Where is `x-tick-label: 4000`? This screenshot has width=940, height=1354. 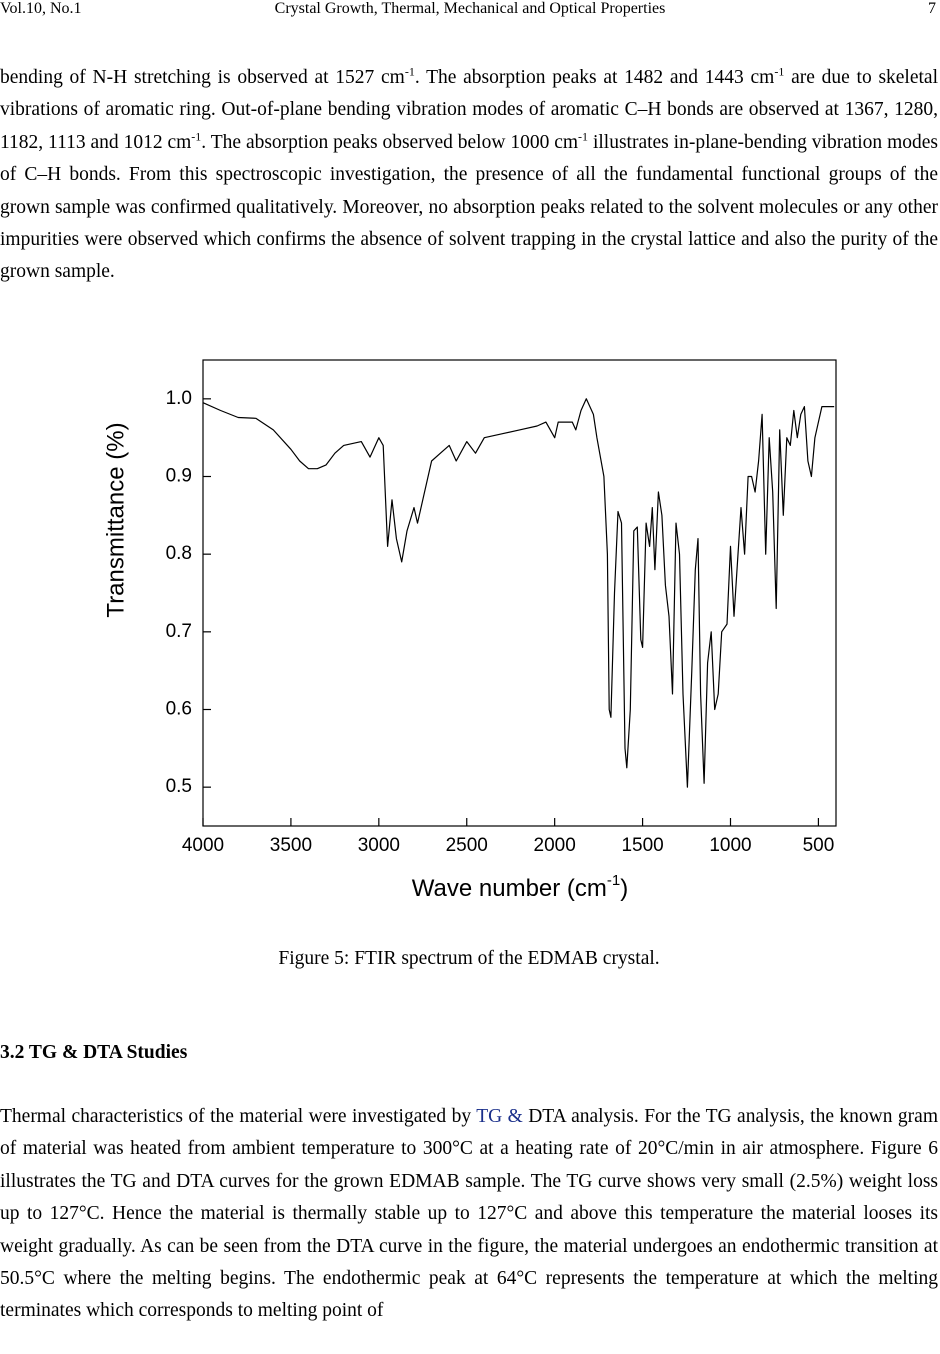 x-tick-label: 4000 is located at coordinates (203, 845).